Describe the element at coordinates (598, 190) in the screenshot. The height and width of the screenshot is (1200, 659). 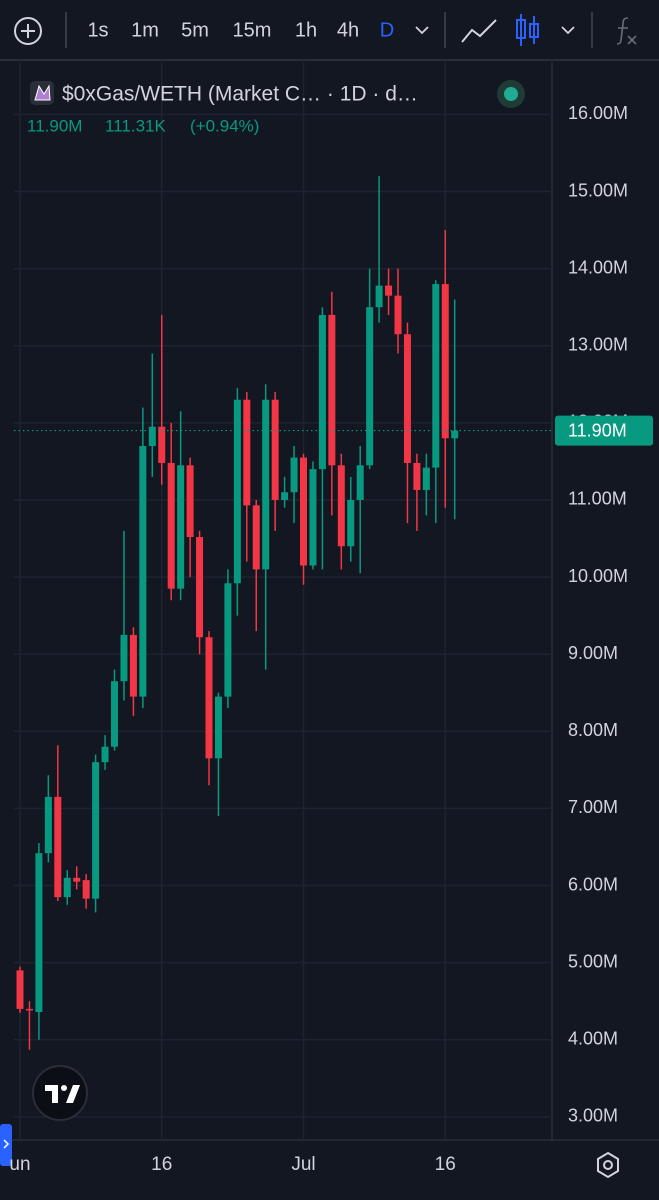
I see `y-tick-label: 15.00M` at that location.